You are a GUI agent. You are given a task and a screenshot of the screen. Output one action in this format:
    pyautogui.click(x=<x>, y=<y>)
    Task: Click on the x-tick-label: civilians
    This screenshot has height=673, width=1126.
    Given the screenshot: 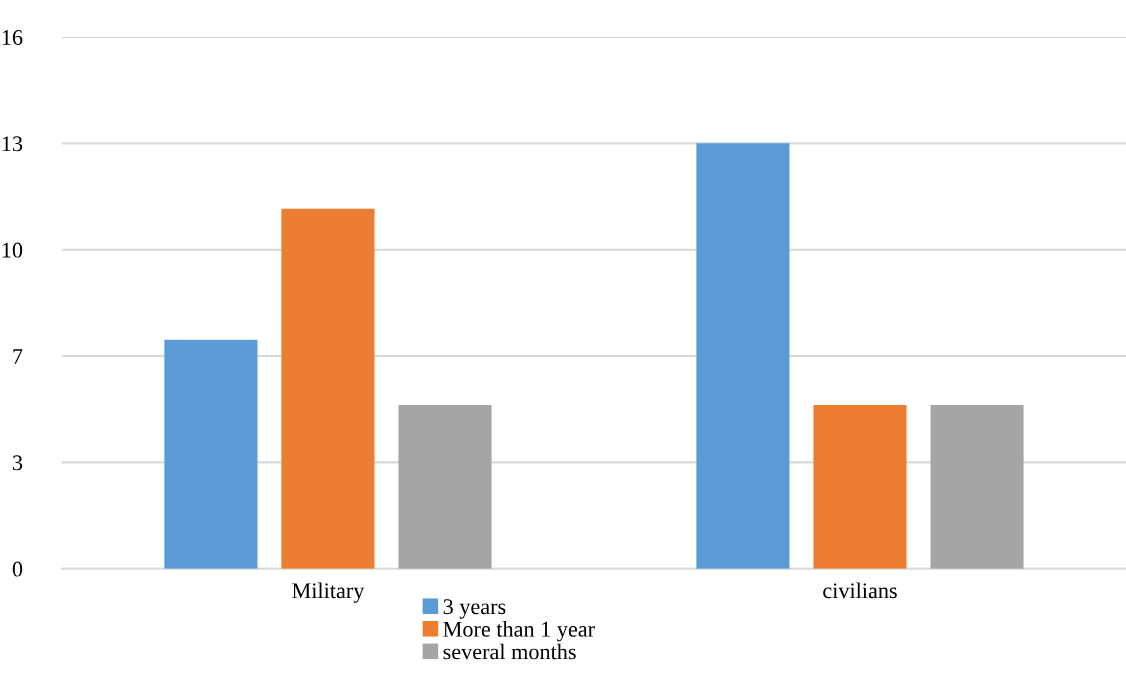 What is the action you would take?
    pyautogui.click(x=860, y=590)
    